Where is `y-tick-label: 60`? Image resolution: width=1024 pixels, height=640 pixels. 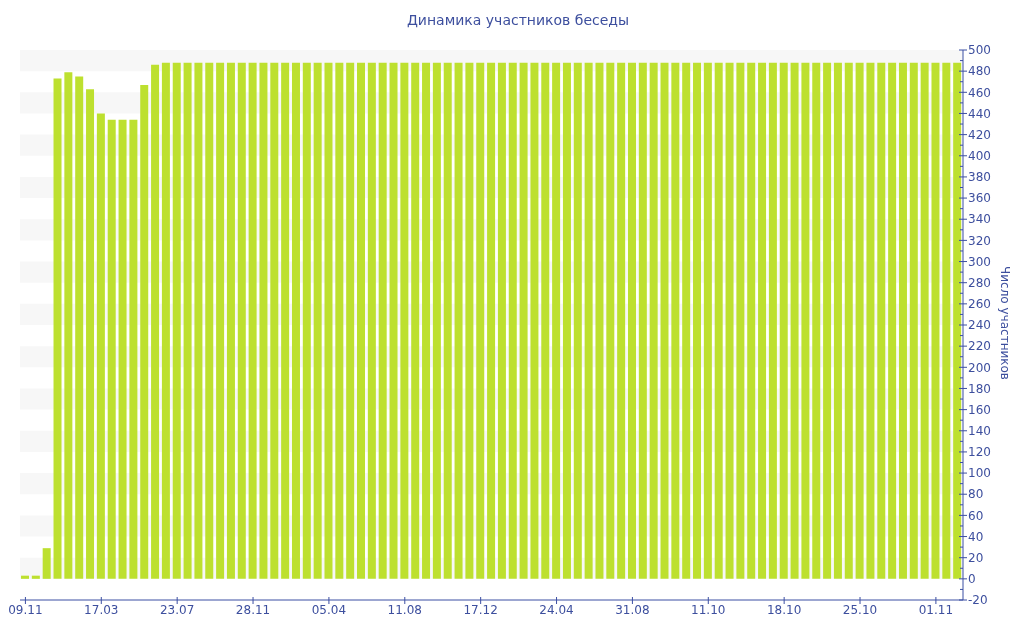
y-tick-label: 60 is located at coordinates (976, 515).